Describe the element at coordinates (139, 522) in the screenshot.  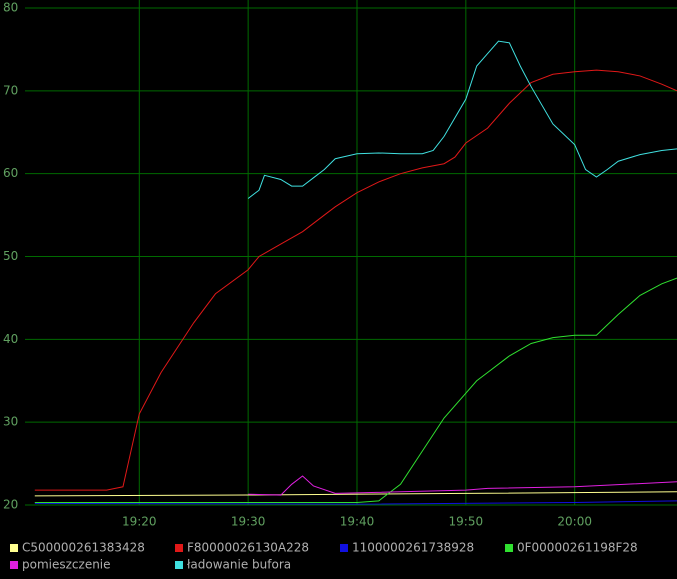
I see `x-tick-label: 19:20` at that location.